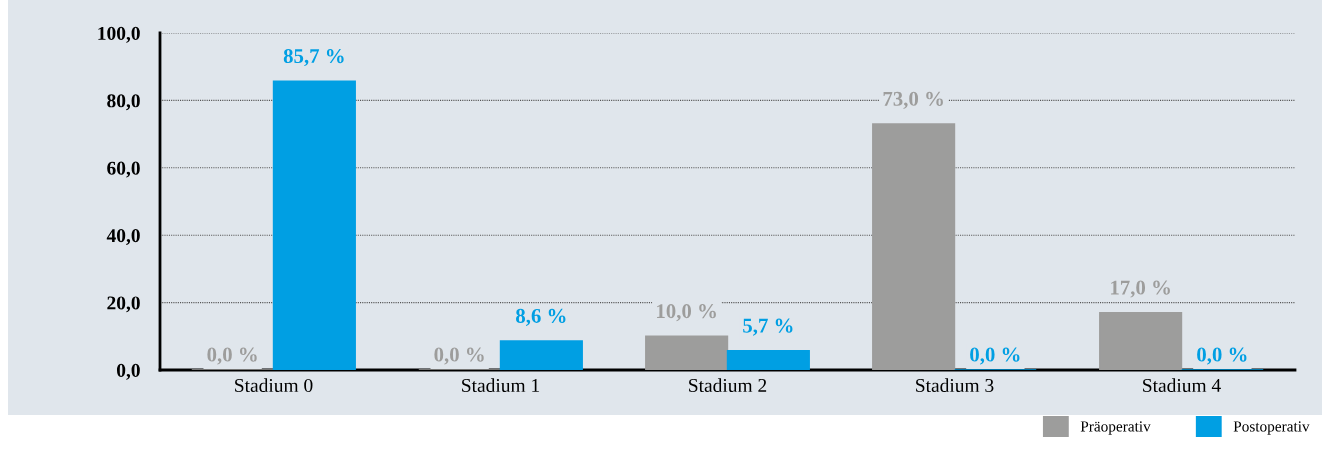  What do you see at coordinates (123, 169) in the screenshot?
I see `y-tick-label: 60,0` at bounding box center [123, 169].